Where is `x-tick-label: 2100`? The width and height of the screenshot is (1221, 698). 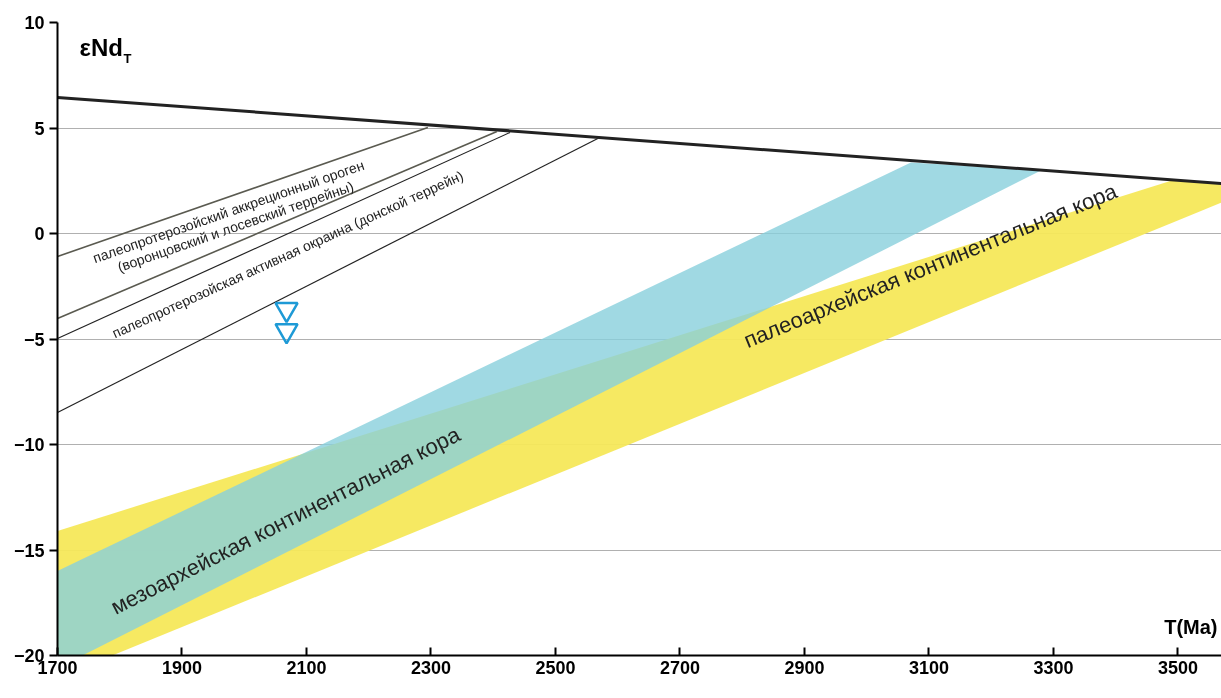 x-tick-label: 2100 is located at coordinates (306, 667).